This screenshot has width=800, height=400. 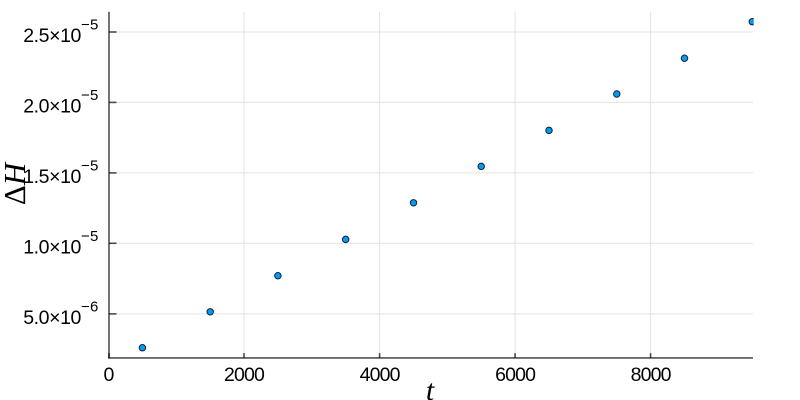 What do you see at coordinates (244, 375) in the screenshot?
I see `svg-text: 2000` at bounding box center [244, 375].